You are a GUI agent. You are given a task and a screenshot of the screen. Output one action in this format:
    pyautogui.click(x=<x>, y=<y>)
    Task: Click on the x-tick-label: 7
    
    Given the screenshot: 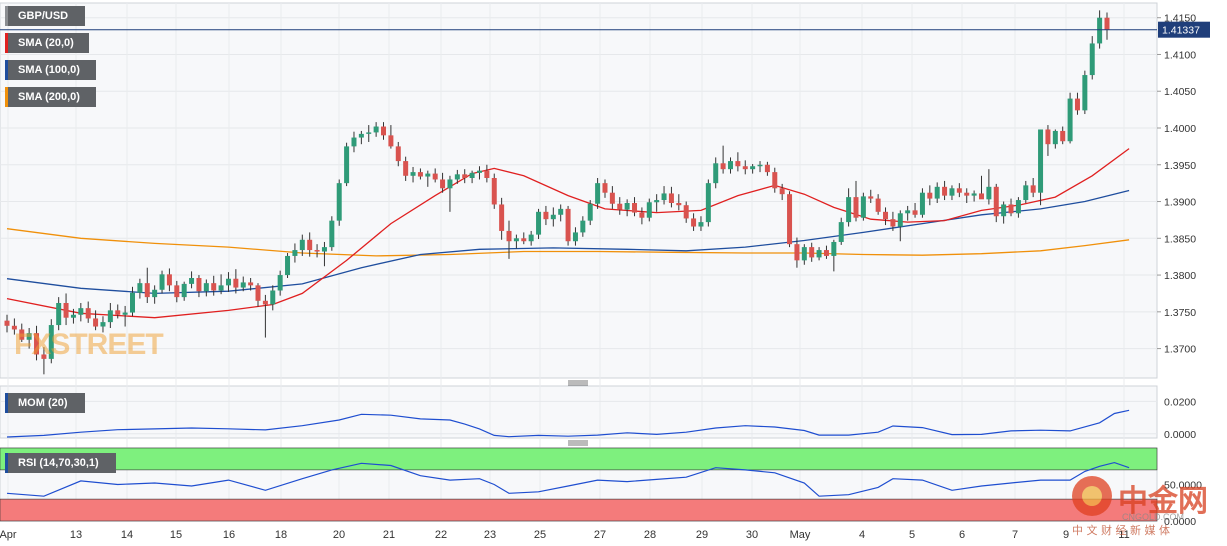 What is the action you would take?
    pyautogui.click(x=1015, y=535)
    